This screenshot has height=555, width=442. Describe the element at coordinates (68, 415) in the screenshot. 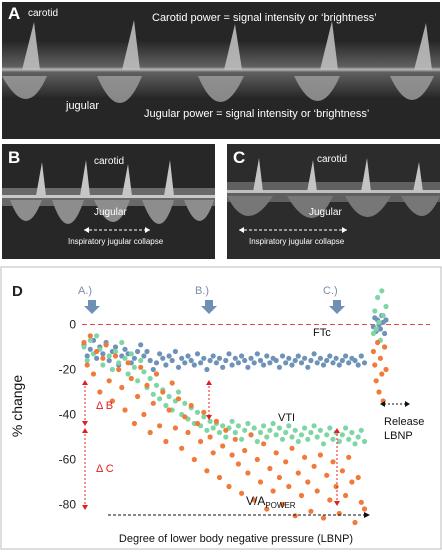

I see `y-tick-label: -40` at that location.